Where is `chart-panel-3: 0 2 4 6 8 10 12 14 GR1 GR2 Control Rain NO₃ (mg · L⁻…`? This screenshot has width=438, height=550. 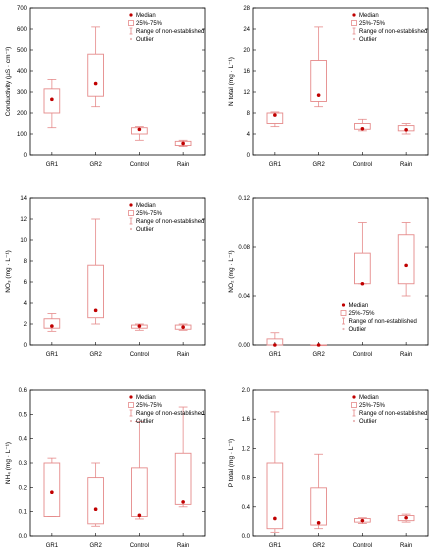
chart-panel-3: 0 2 4 6 8 10 12 14 GR1 GR2 Control Rain NO₃ (mg · L⁻… is located at coordinates (105, 277).